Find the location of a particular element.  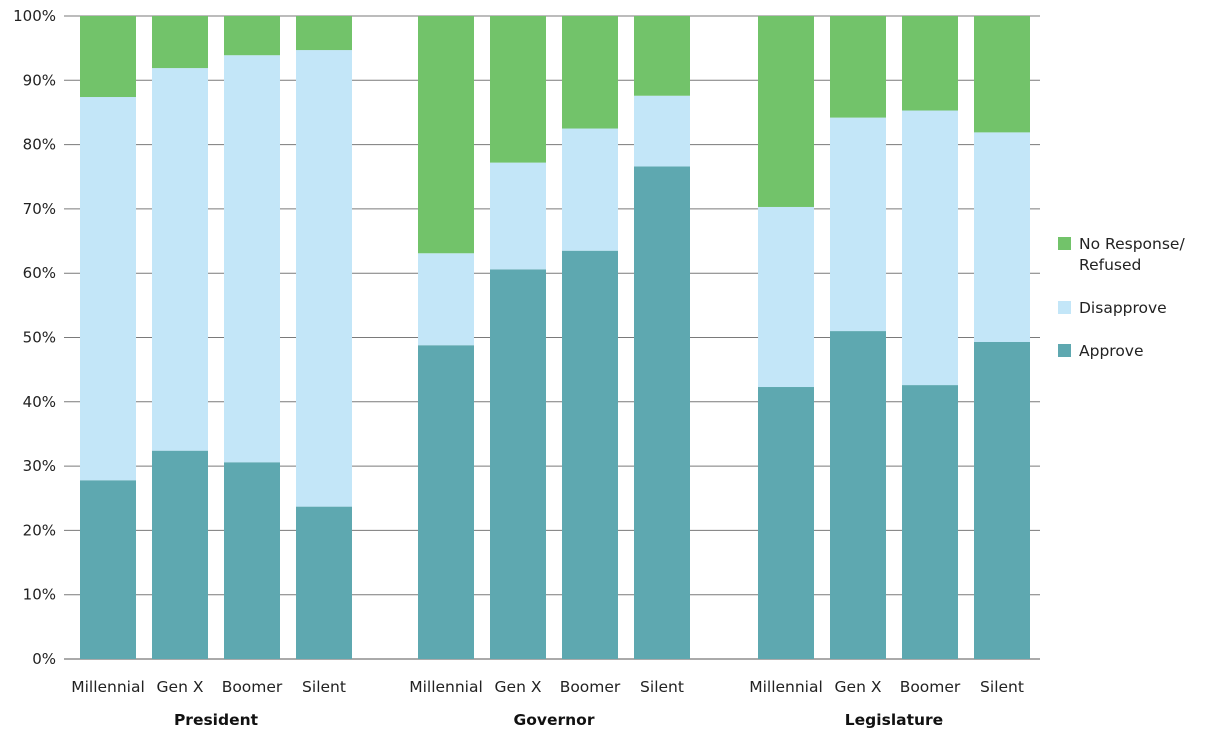

group-label: Governor is located at coordinates (554, 720).